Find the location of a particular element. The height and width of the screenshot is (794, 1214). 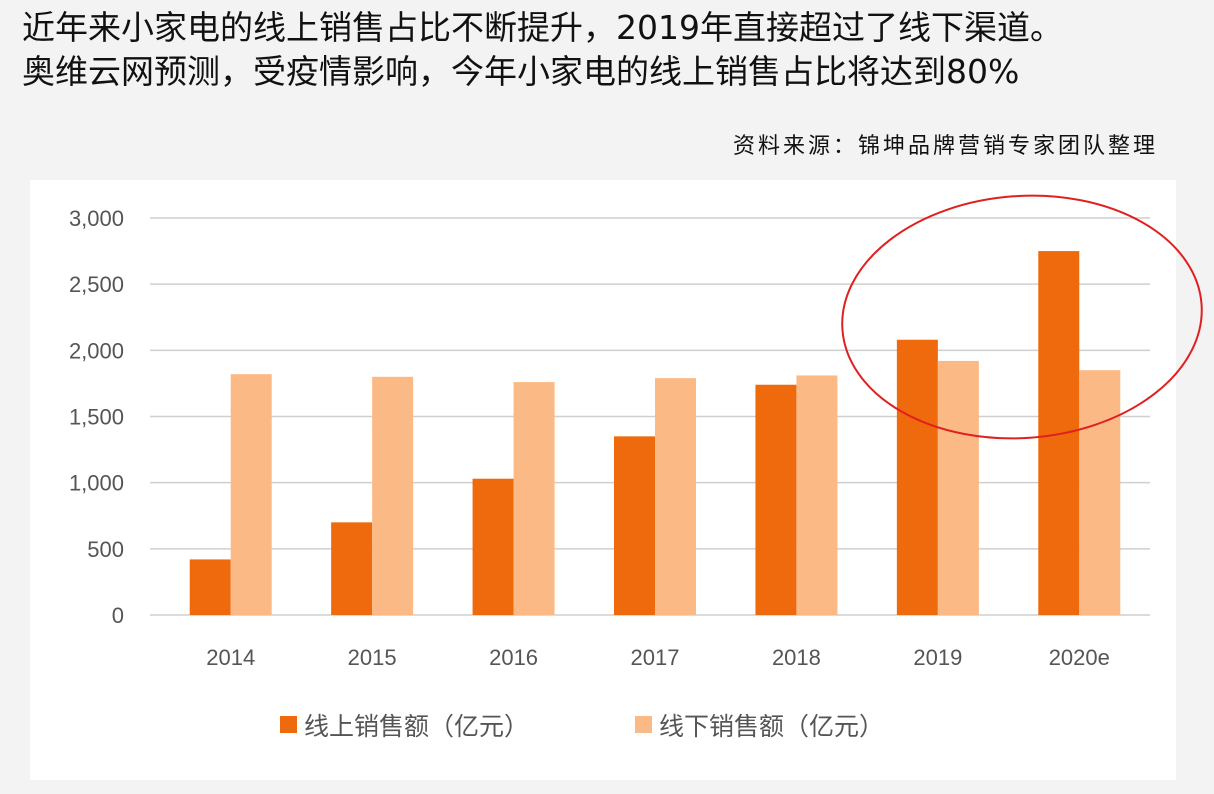

bar-offline-2017 is located at coordinates (675, 496).